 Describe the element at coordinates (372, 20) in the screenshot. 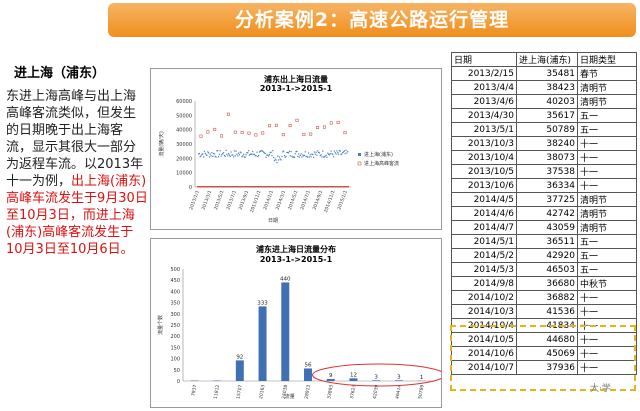

I see `title-banner: 分析案例2：高速公路运行管理` at that location.